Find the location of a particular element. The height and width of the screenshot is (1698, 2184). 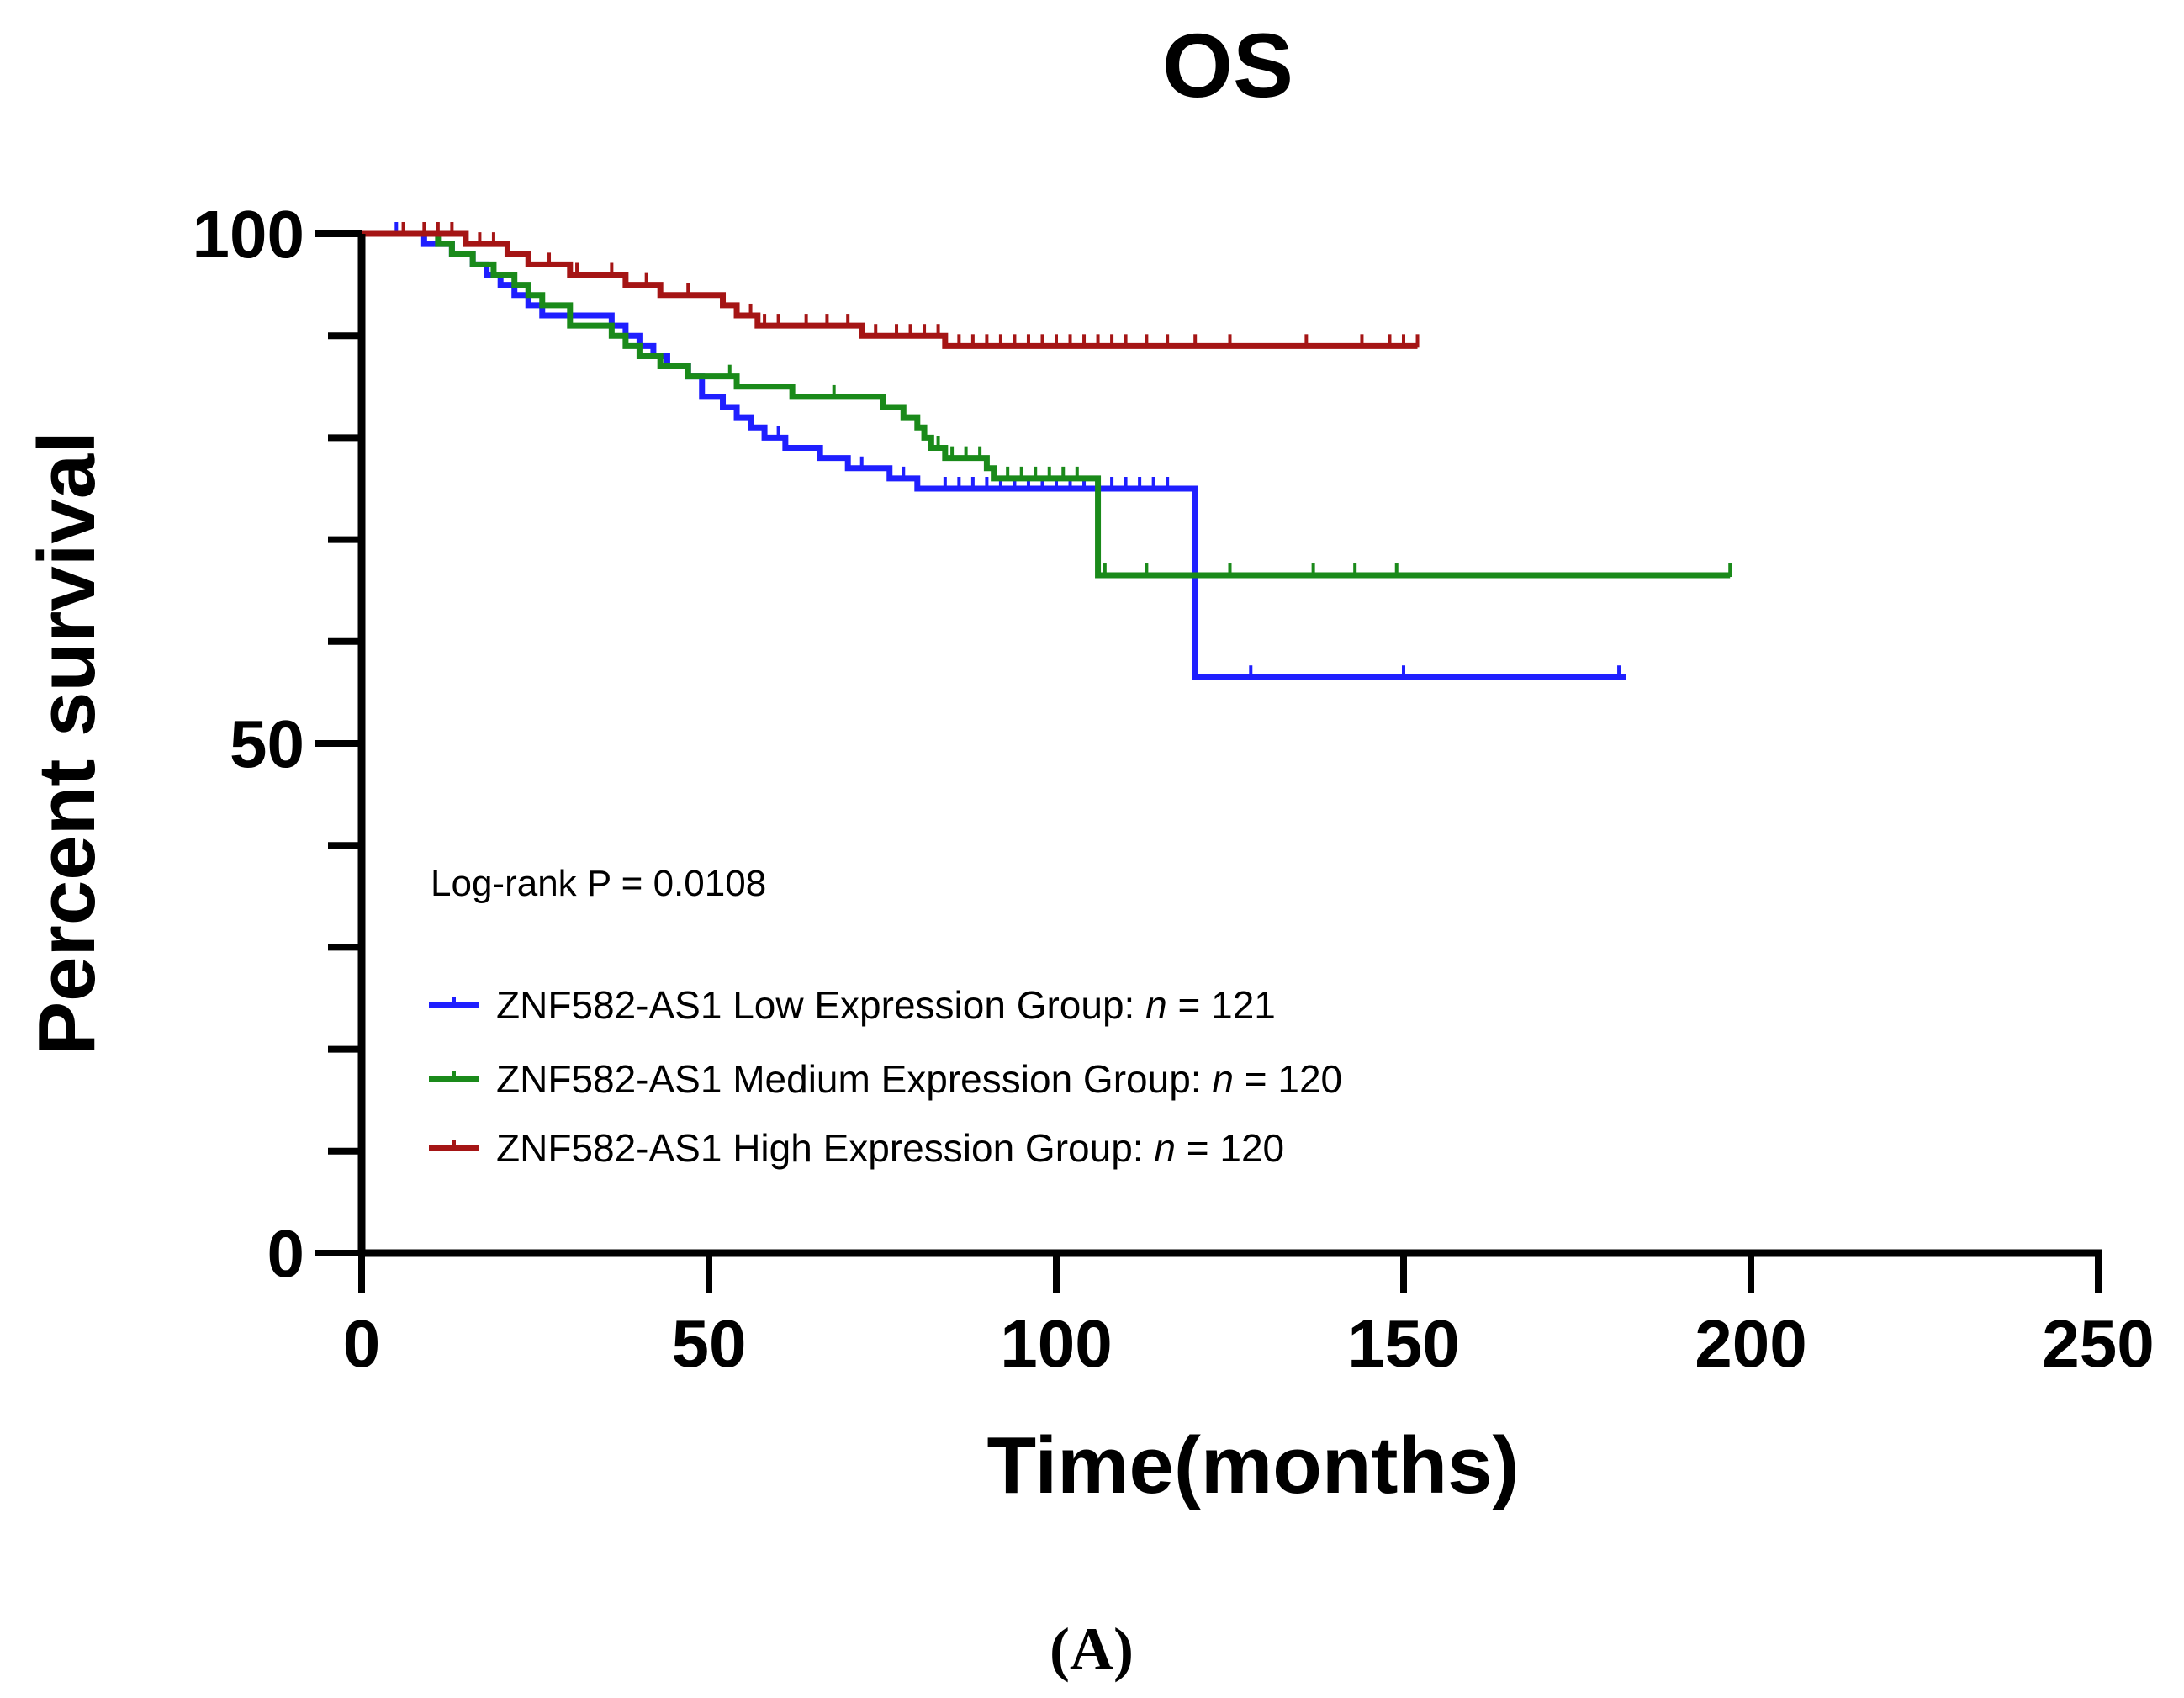

log-rank-annotation: Log-rank P = 0.0108 is located at coordinates (598, 884).